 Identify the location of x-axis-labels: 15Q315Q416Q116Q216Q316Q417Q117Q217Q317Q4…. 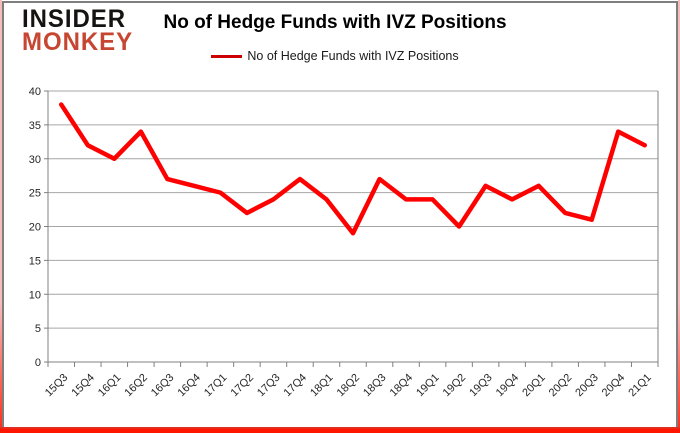
(348, 386).